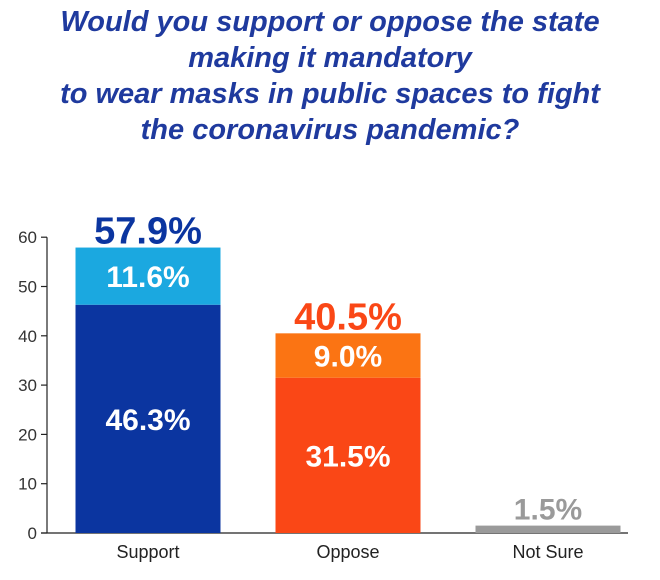 Image resolution: width=660 pixels, height=580 pixels. Describe the element at coordinates (547, 552) in the screenshot. I see `x-category-label: Not Sure` at that location.